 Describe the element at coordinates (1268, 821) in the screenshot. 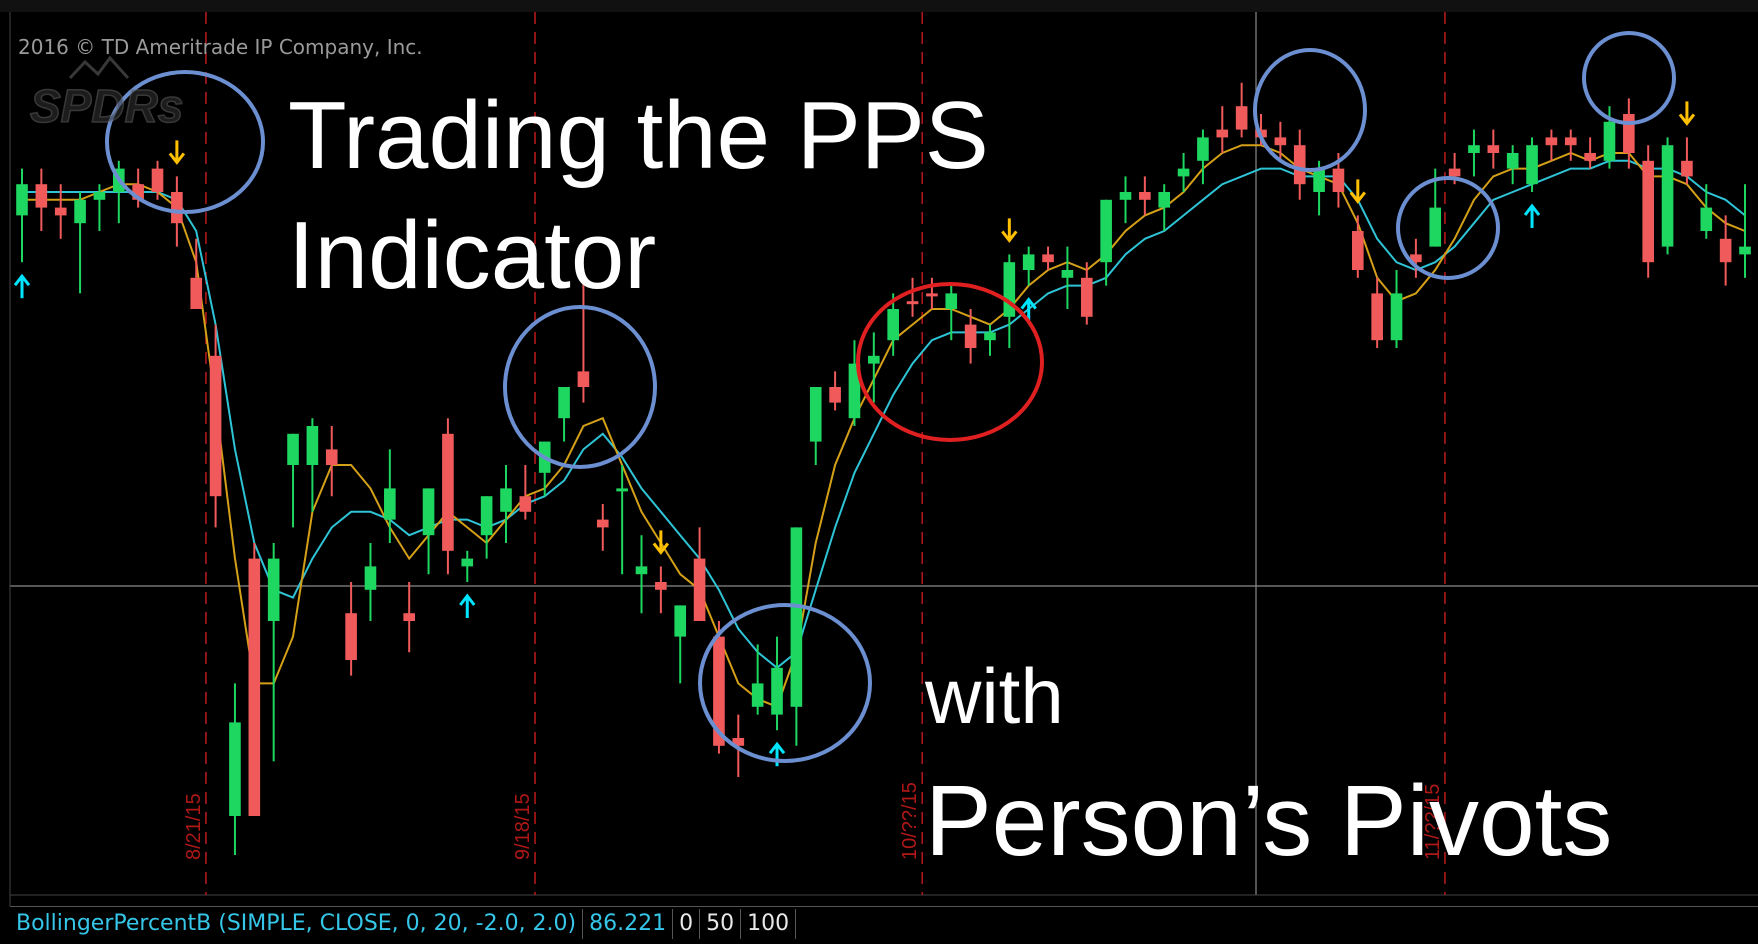

I see `headline-line3: Person’s Pivots` at that location.